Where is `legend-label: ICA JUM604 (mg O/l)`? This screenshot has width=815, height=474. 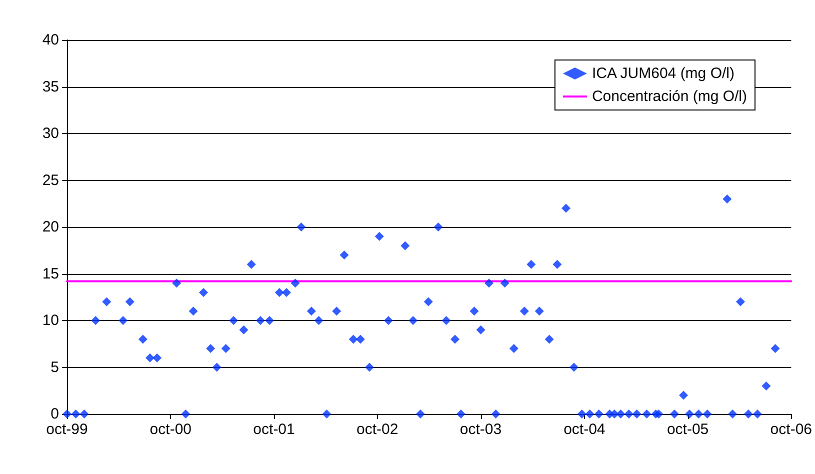 legend-label: ICA JUM604 (mg O/l) is located at coordinates (663, 73).